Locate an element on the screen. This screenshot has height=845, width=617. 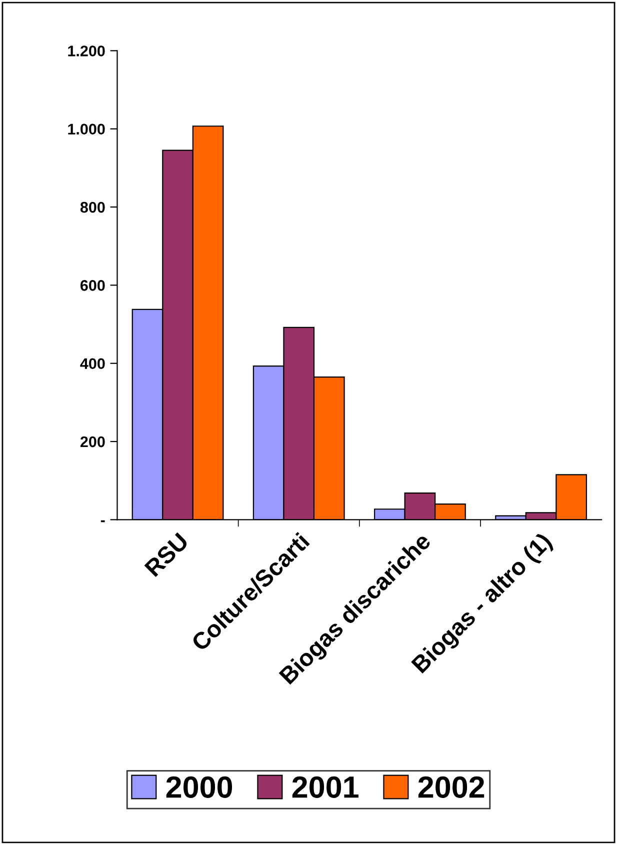
y-tick-label: - is located at coordinates (102, 521).